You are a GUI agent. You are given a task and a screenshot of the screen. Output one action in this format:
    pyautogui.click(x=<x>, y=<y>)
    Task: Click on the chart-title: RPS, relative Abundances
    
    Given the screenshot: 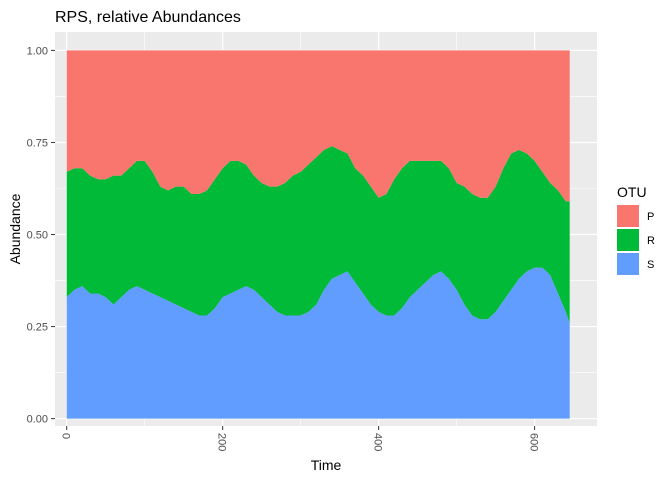 What is the action you would take?
    pyautogui.click(x=148, y=17)
    